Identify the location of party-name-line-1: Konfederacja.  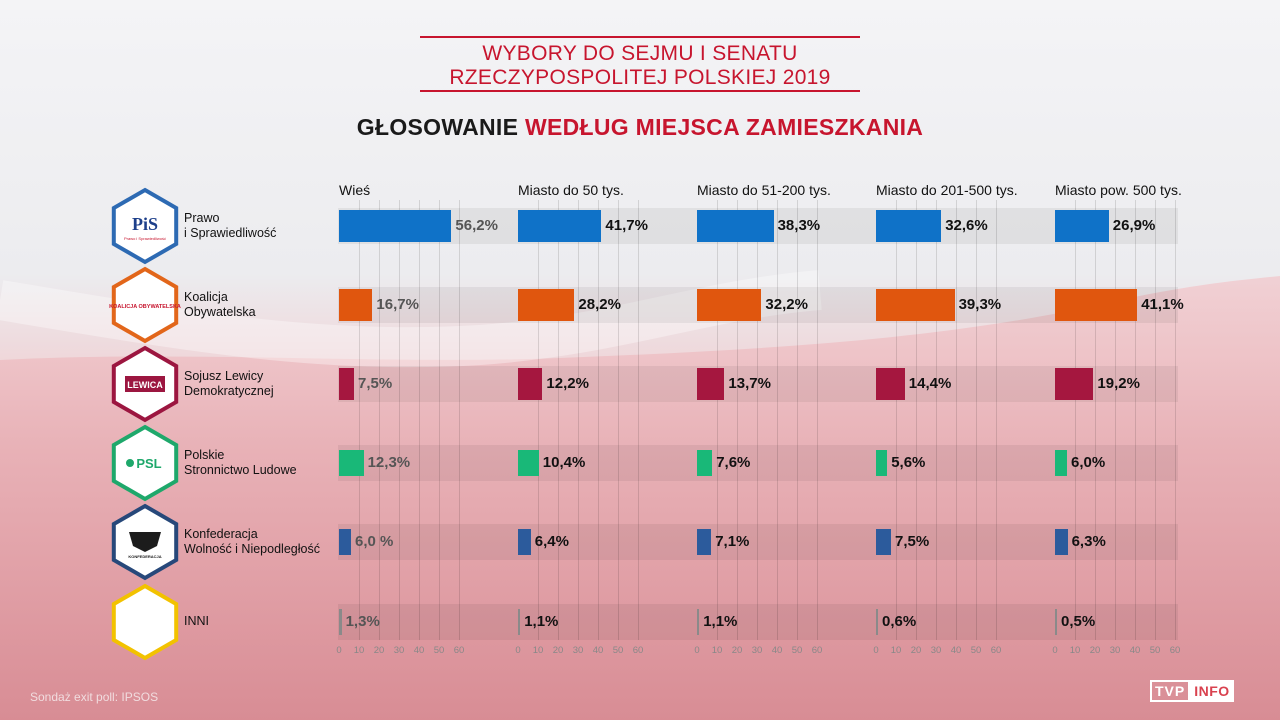
(221, 534).